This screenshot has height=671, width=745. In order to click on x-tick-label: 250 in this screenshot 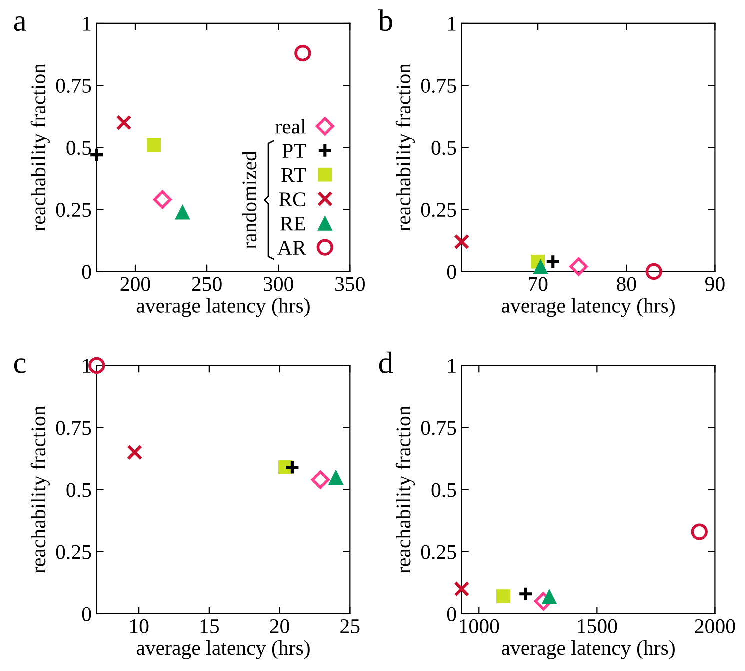, I will do `click(207, 284)`.